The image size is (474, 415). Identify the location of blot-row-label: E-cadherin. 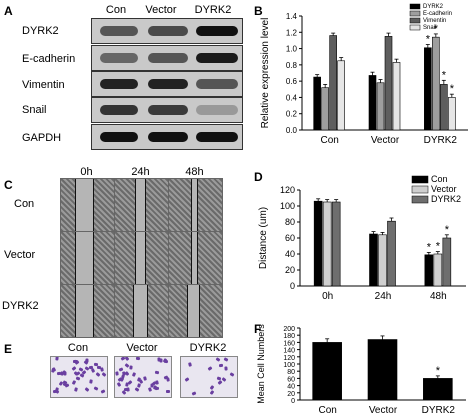
(49, 59).